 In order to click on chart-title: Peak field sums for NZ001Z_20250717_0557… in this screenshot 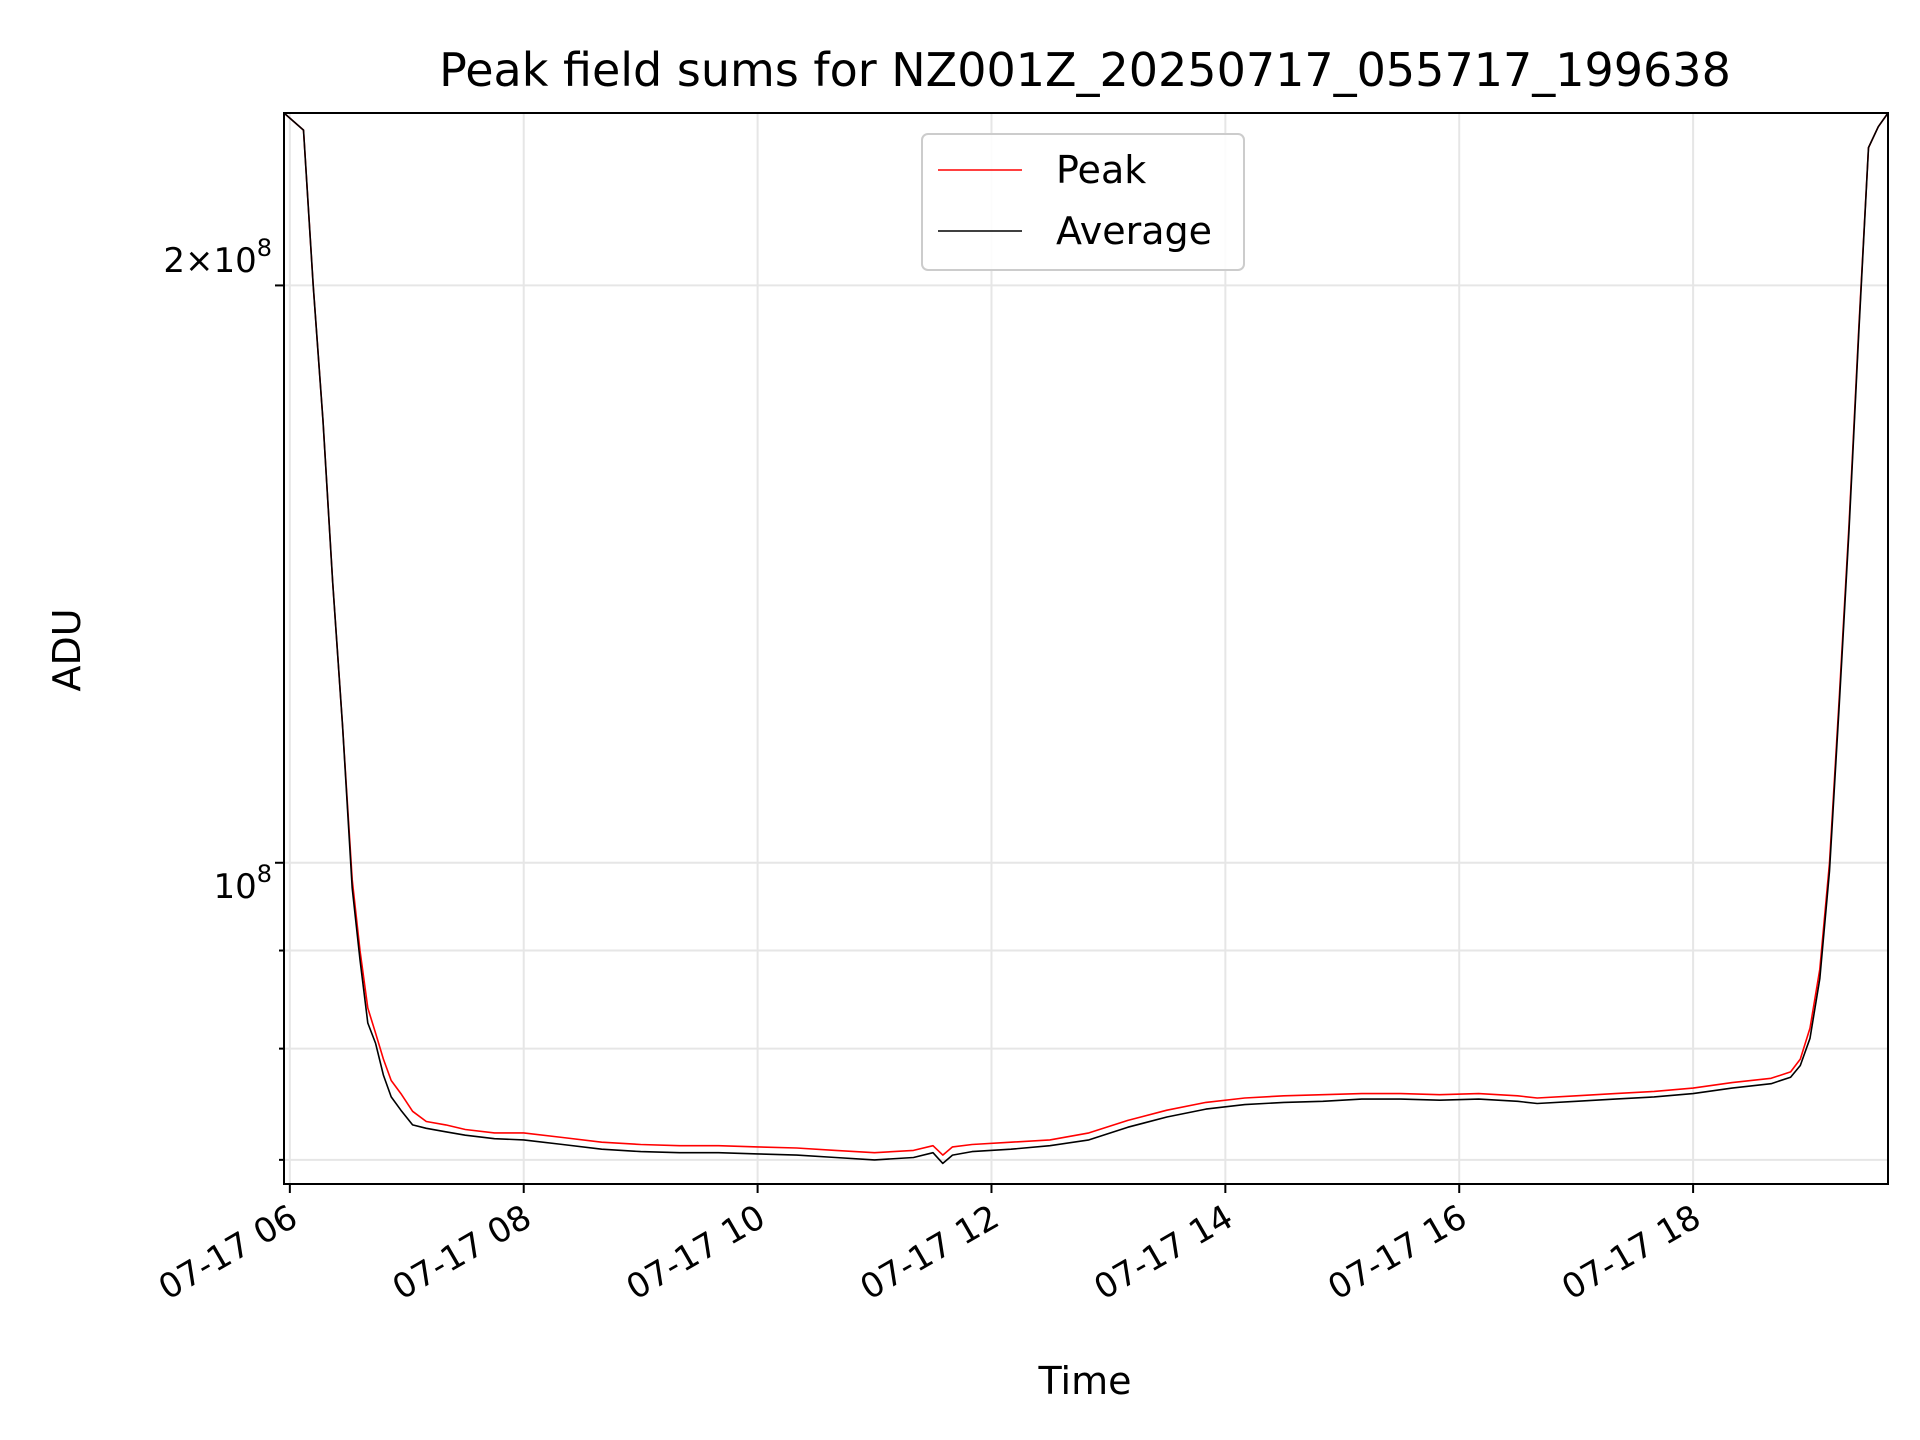, I will do `click(1085, 70)`.